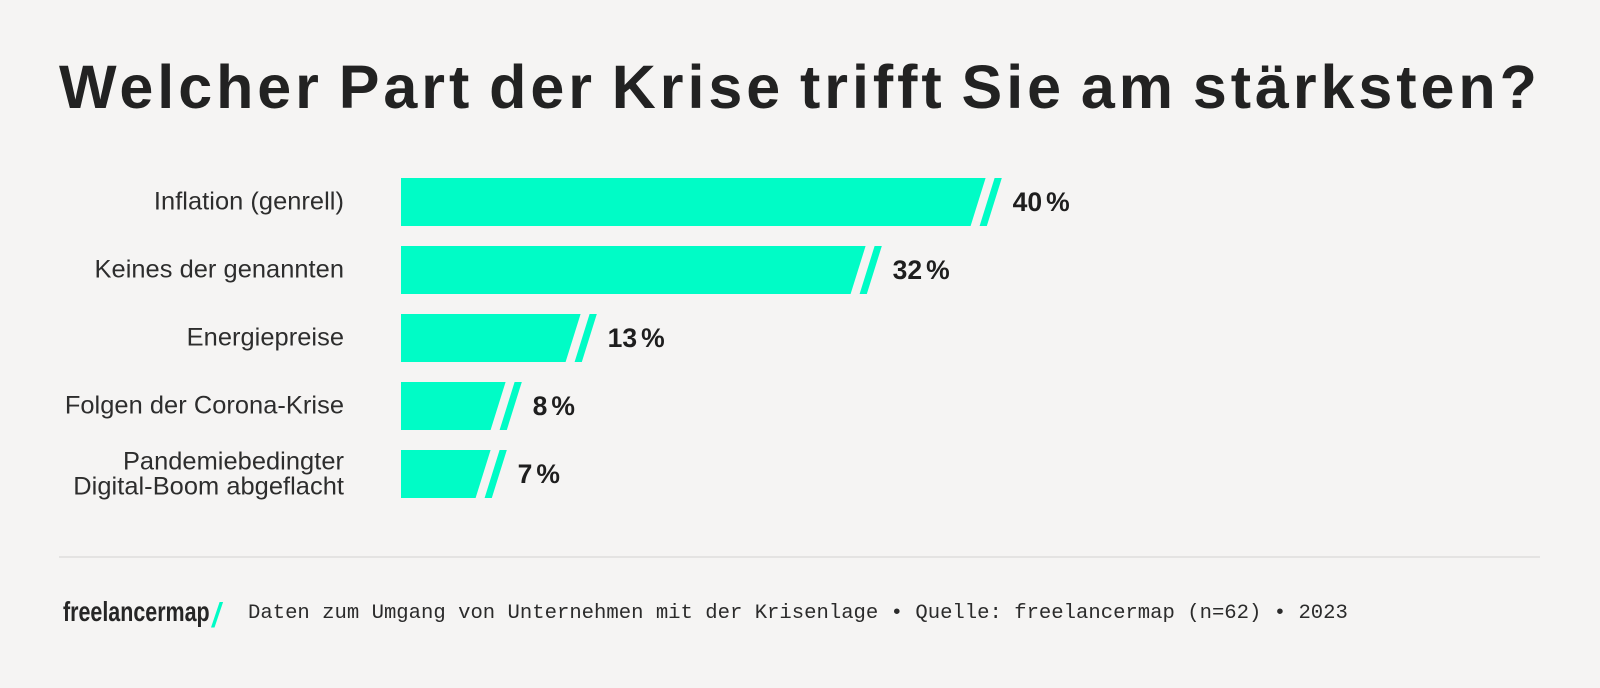 Image resolution: width=1600 pixels, height=688 pixels. I want to click on svg-text: 8%, so click(554, 406).